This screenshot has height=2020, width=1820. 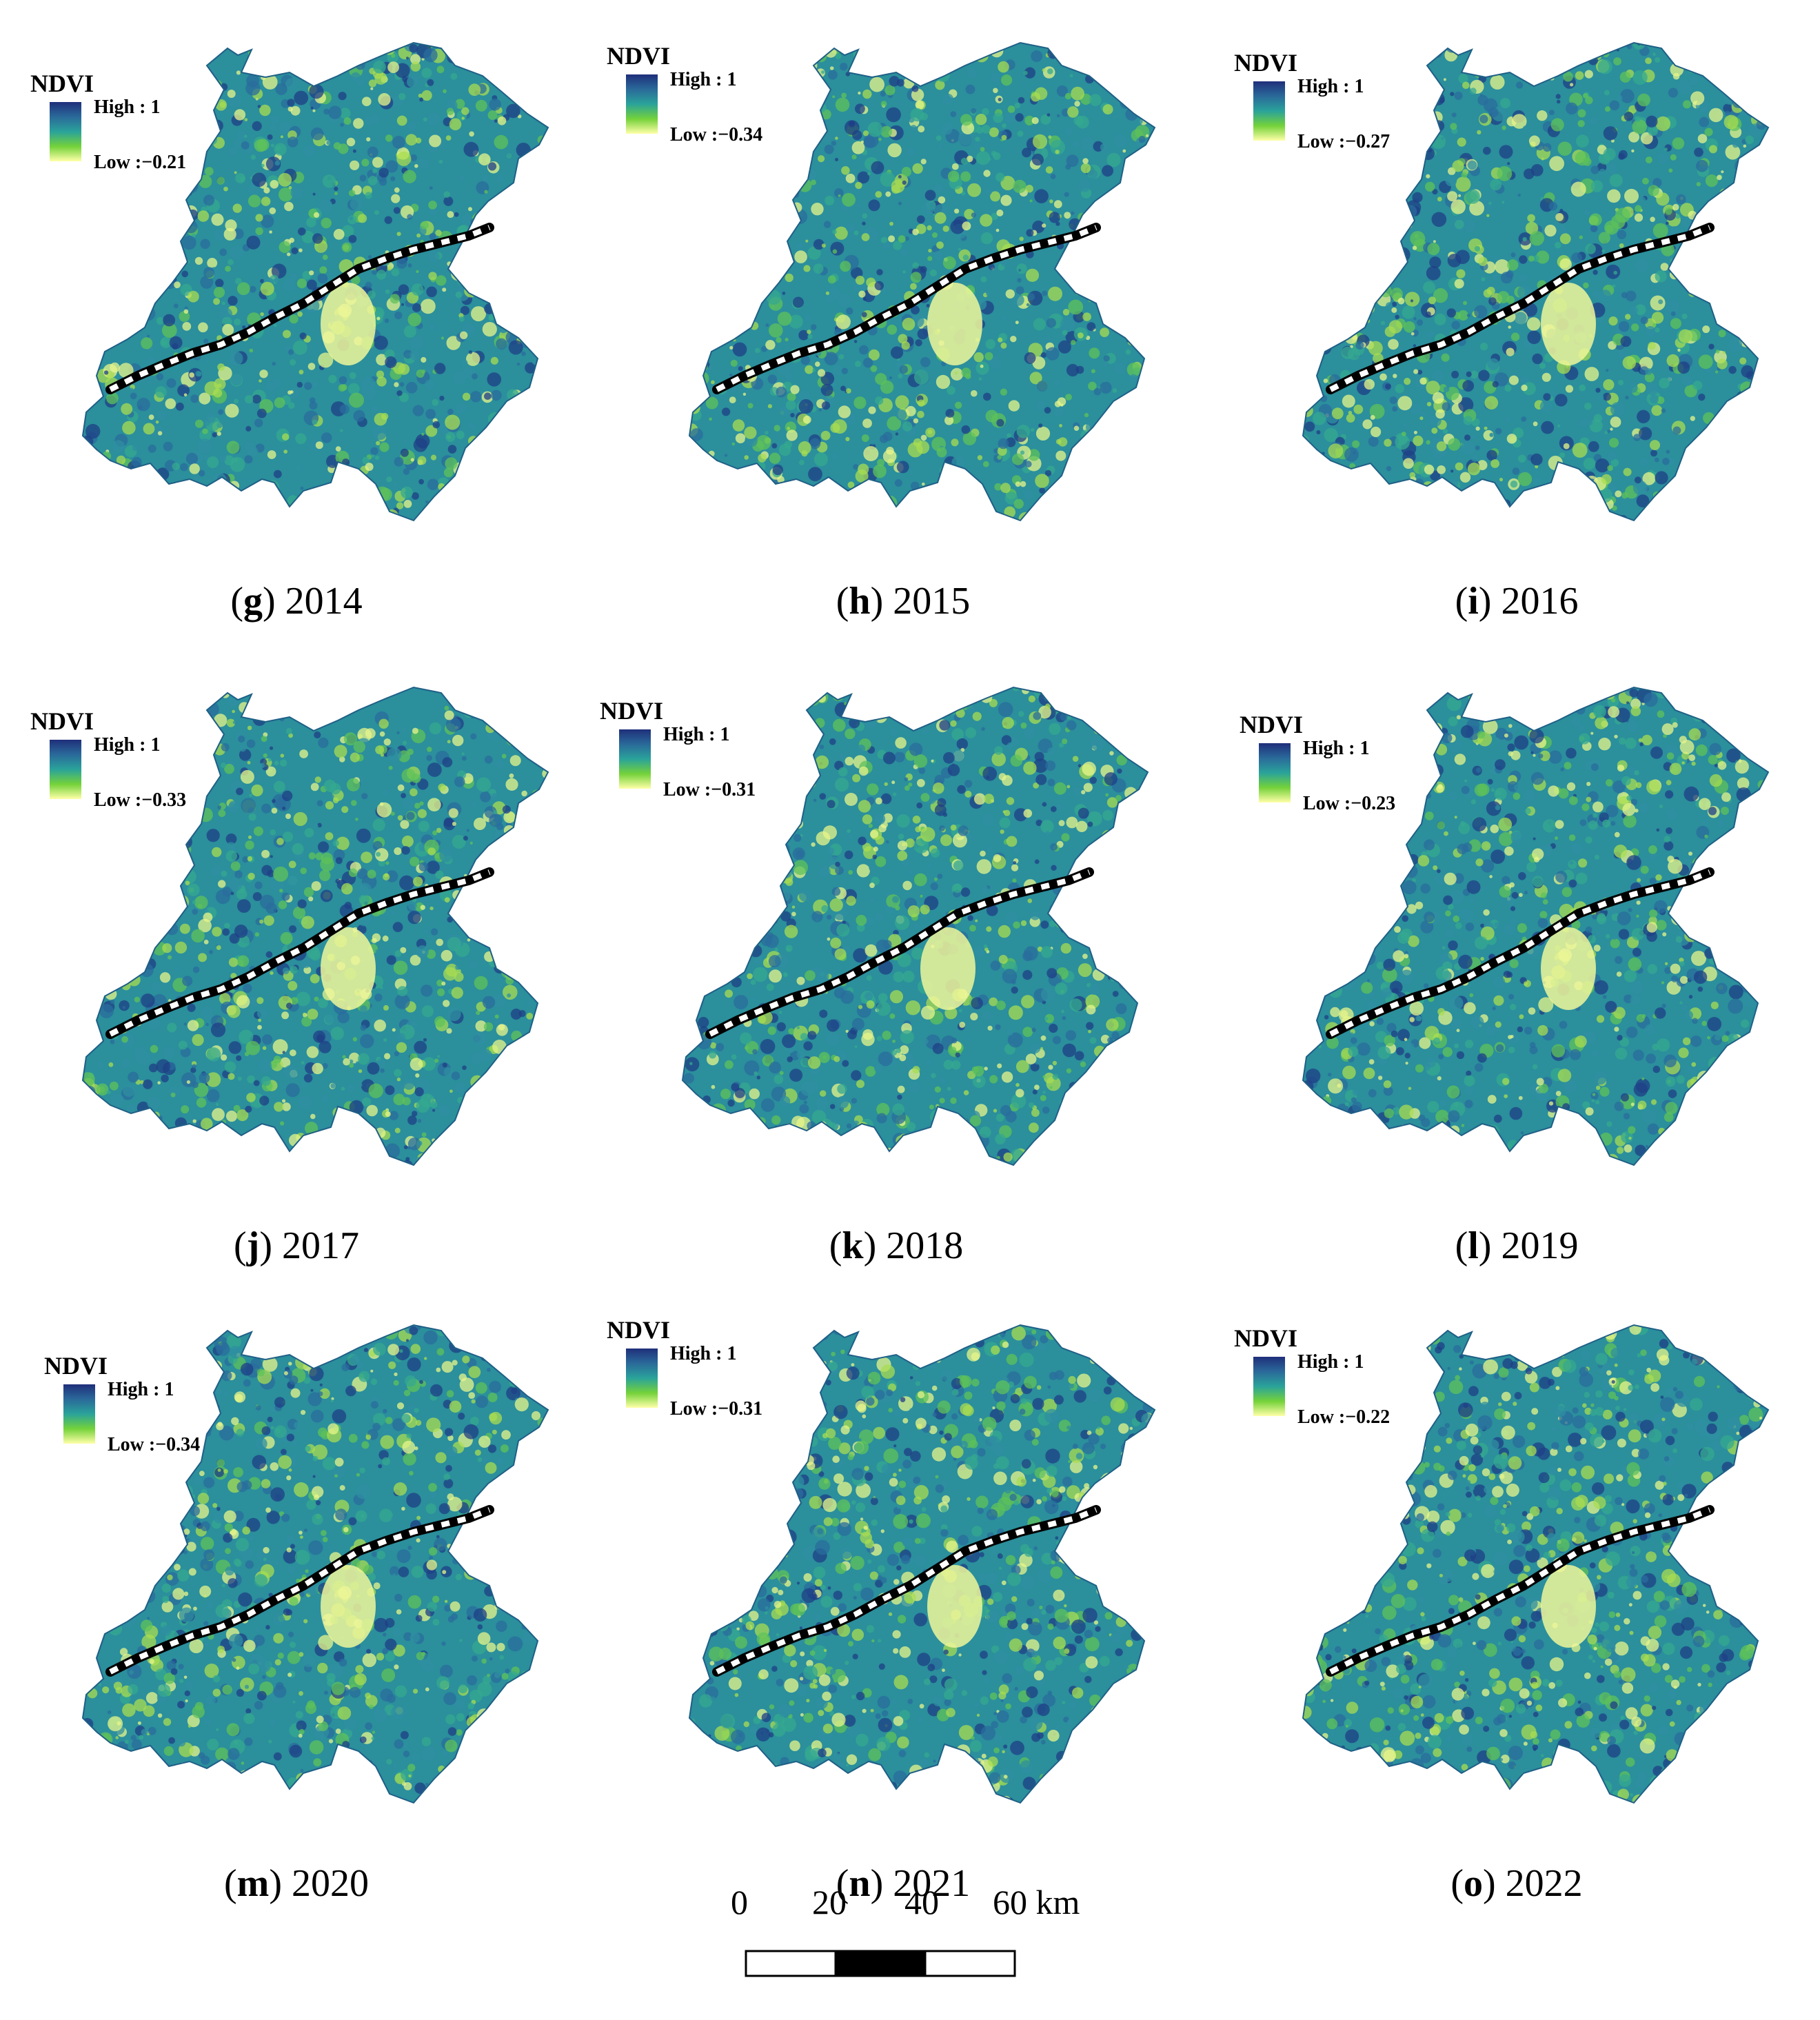 I want to click on panel-letter: k, so click(x=853, y=1245).